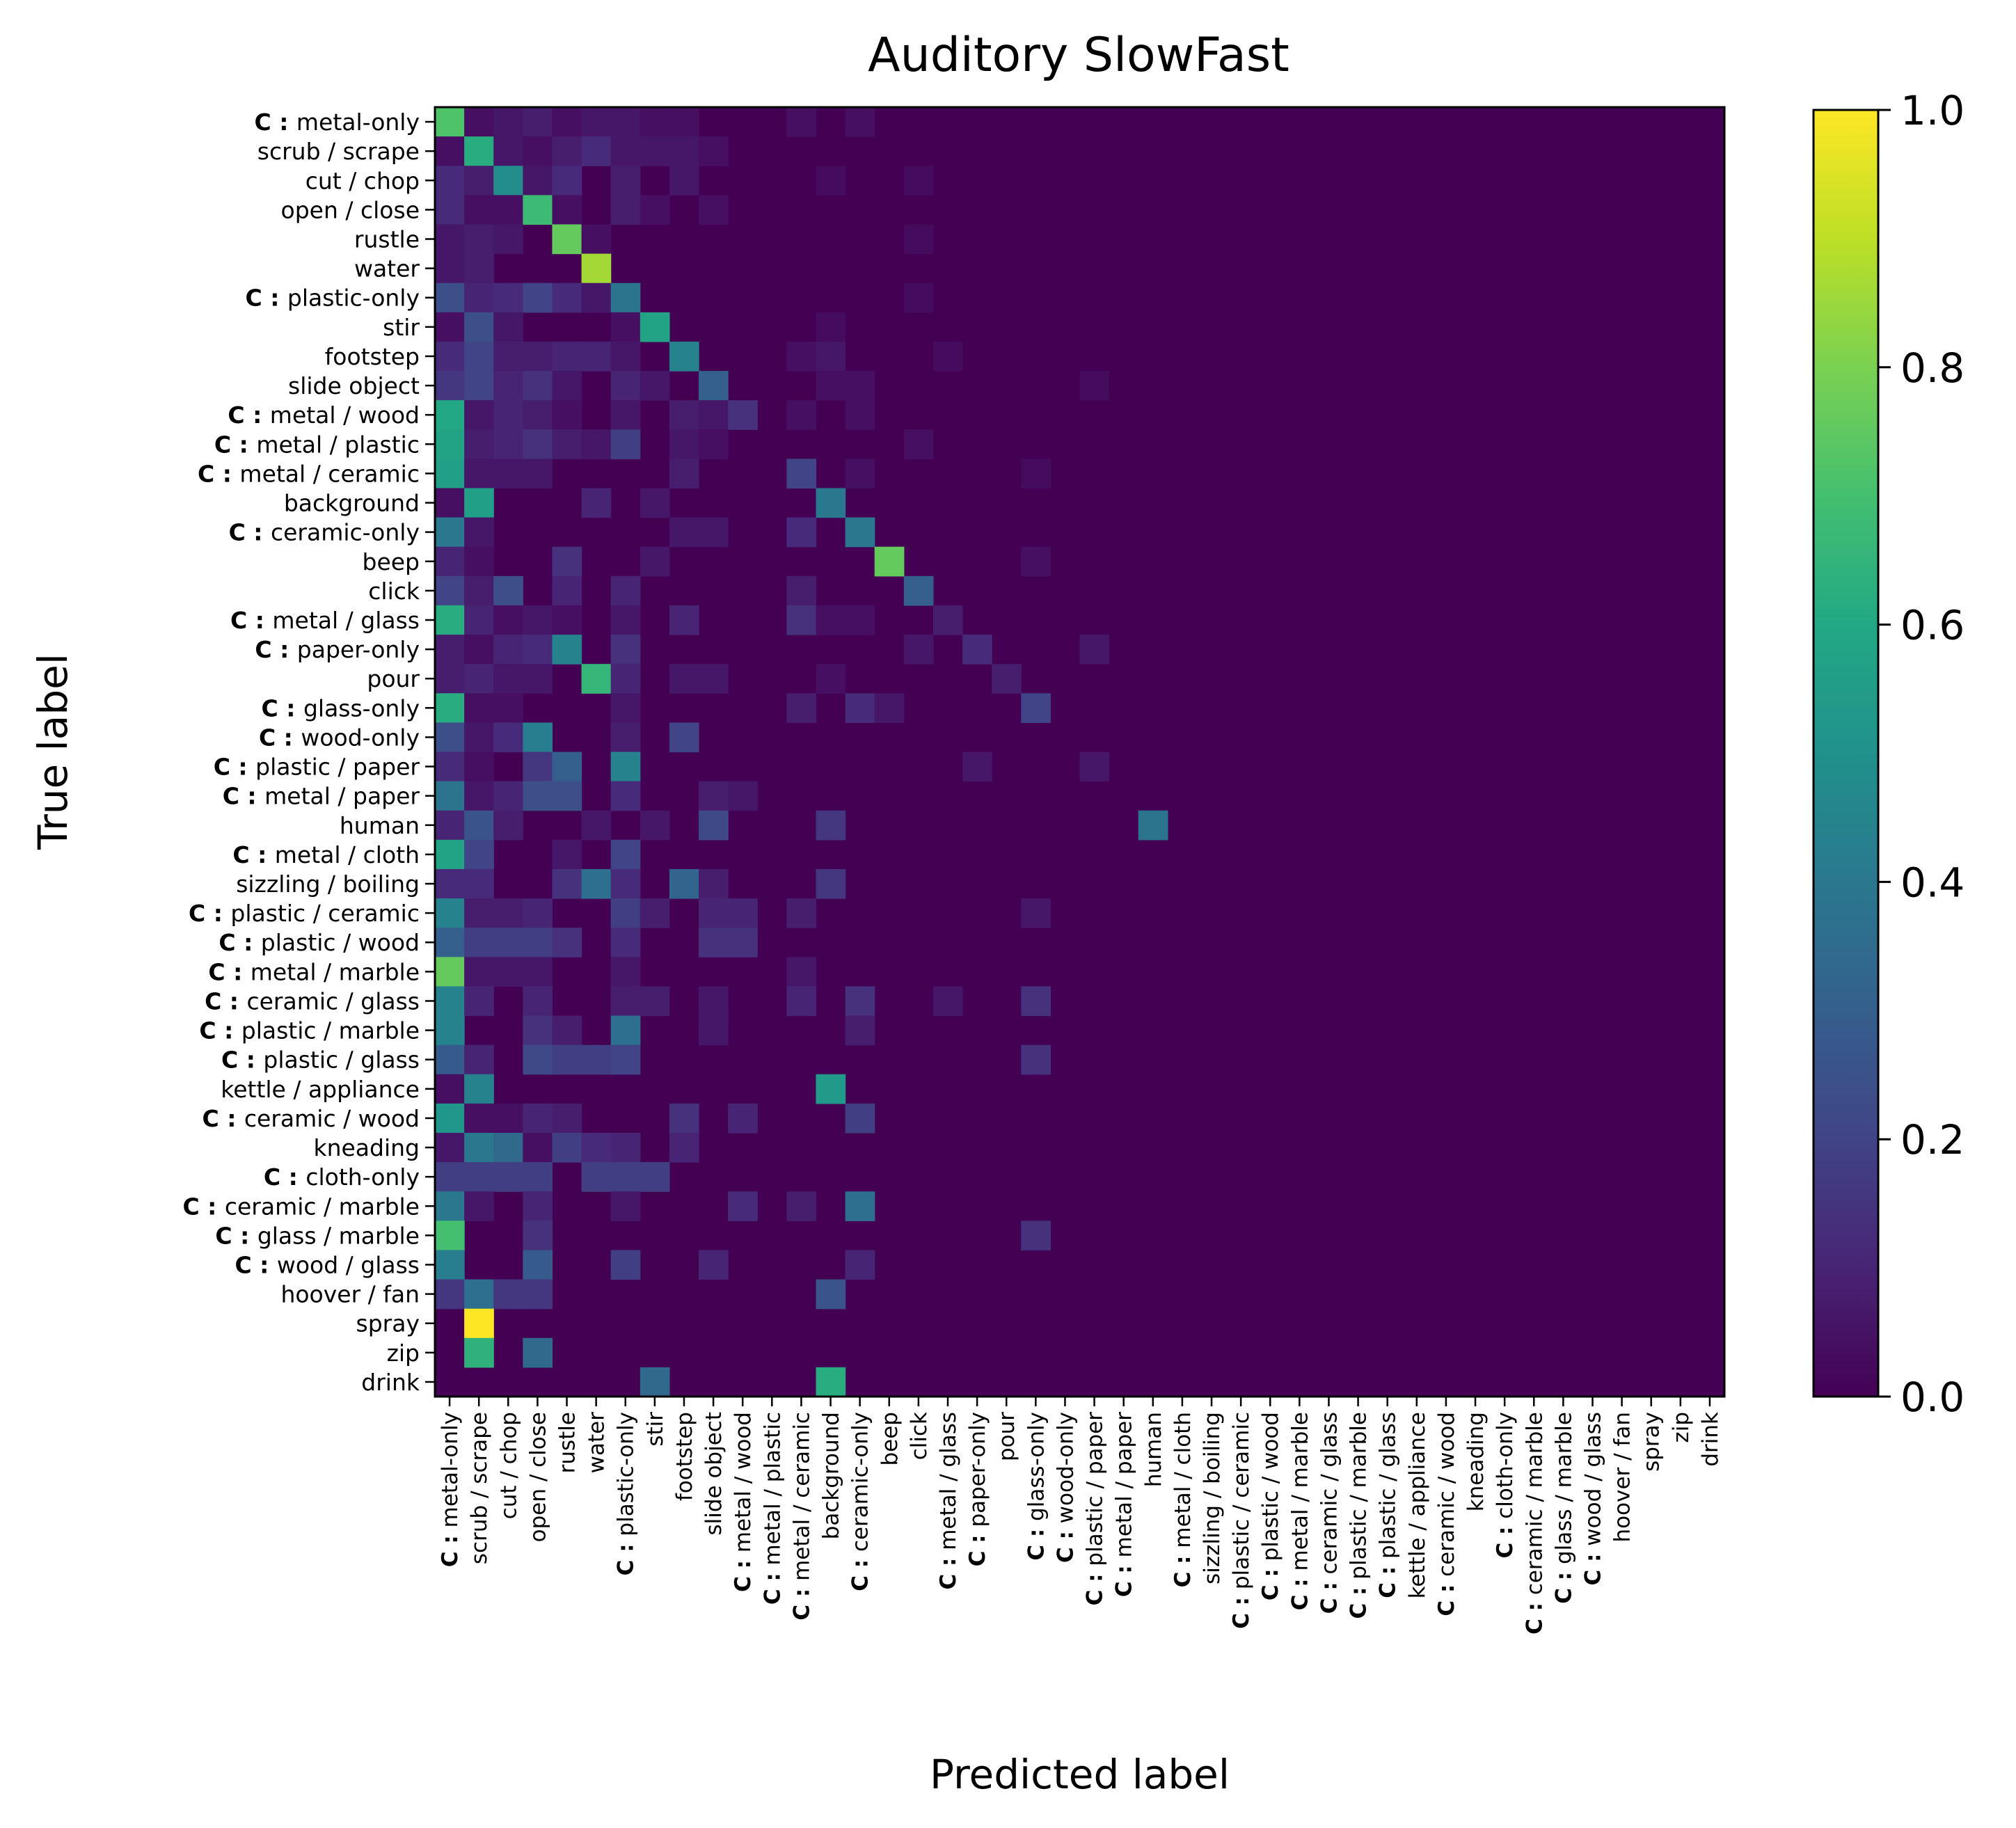 This screenshot has width=2016, height=1828. Describe the element at coordinates (1932, 883) in the screenshot. I see `colorbar-tick-label: 0.4` at that location.